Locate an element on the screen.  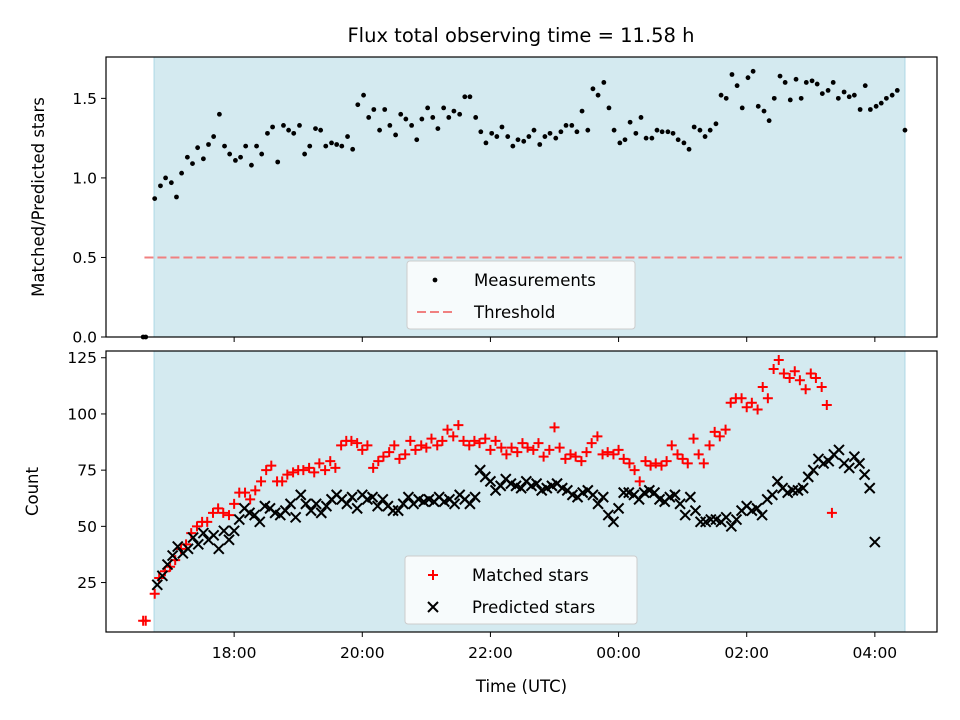
chart-title: Flux total observing time = 11.58 h is located at coordinates (520, 35).